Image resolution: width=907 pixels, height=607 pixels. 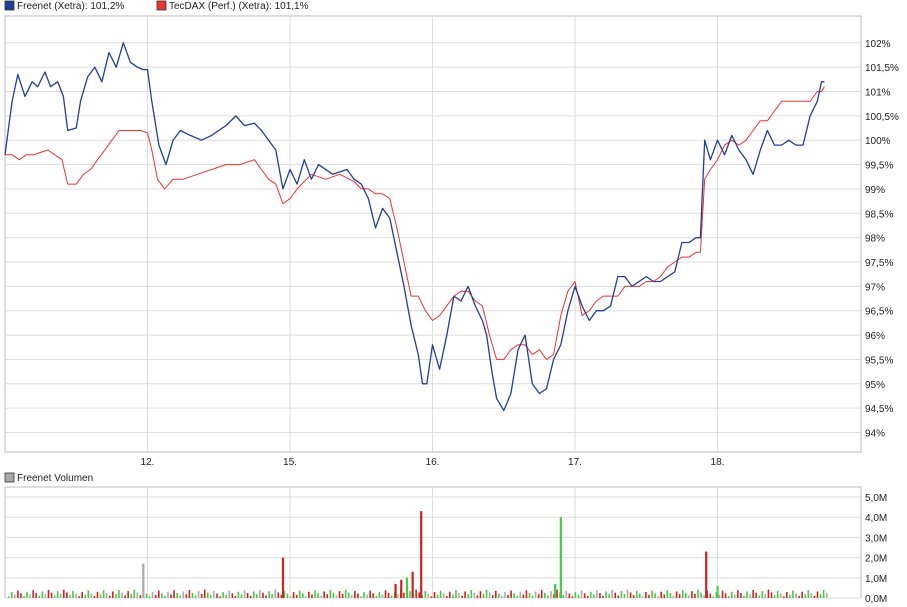 I want to click on price-x-tick-label: 17., so click(x=575, y=462).